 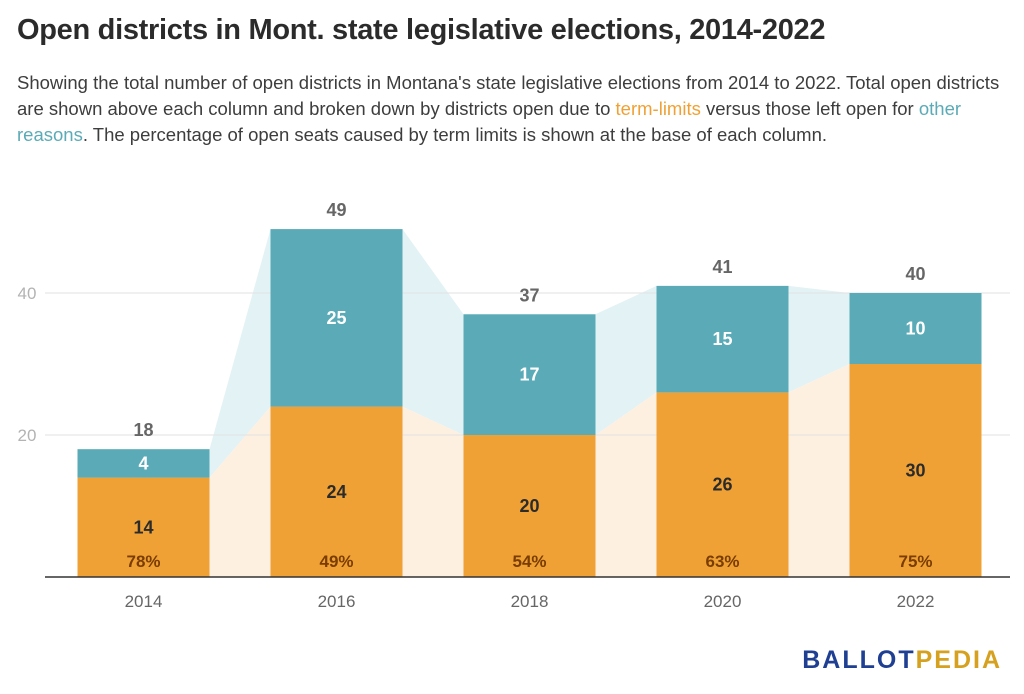 I want to click on data-label-percent: 49%, so click(x=336, y=561).